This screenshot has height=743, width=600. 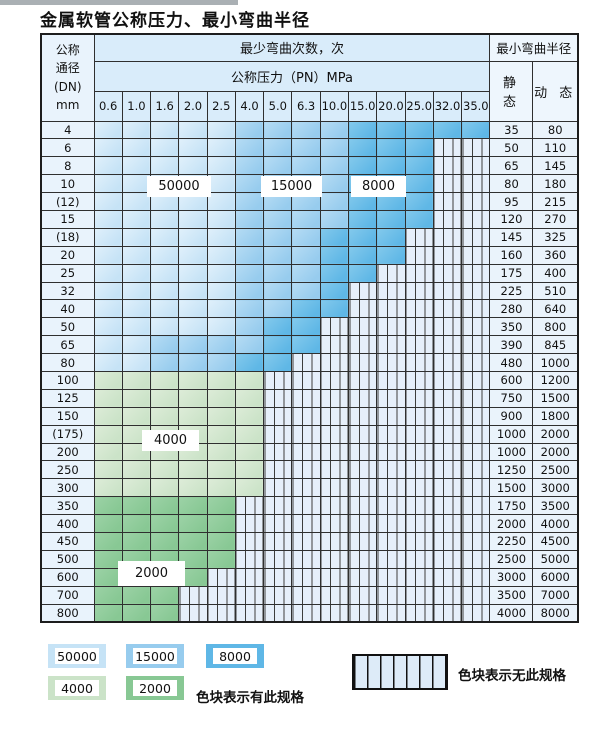 What do you see at coordinates (306, 106) in the screenshot?
I see `pressure-tick: 6.3` at bounding box center [306, 106].